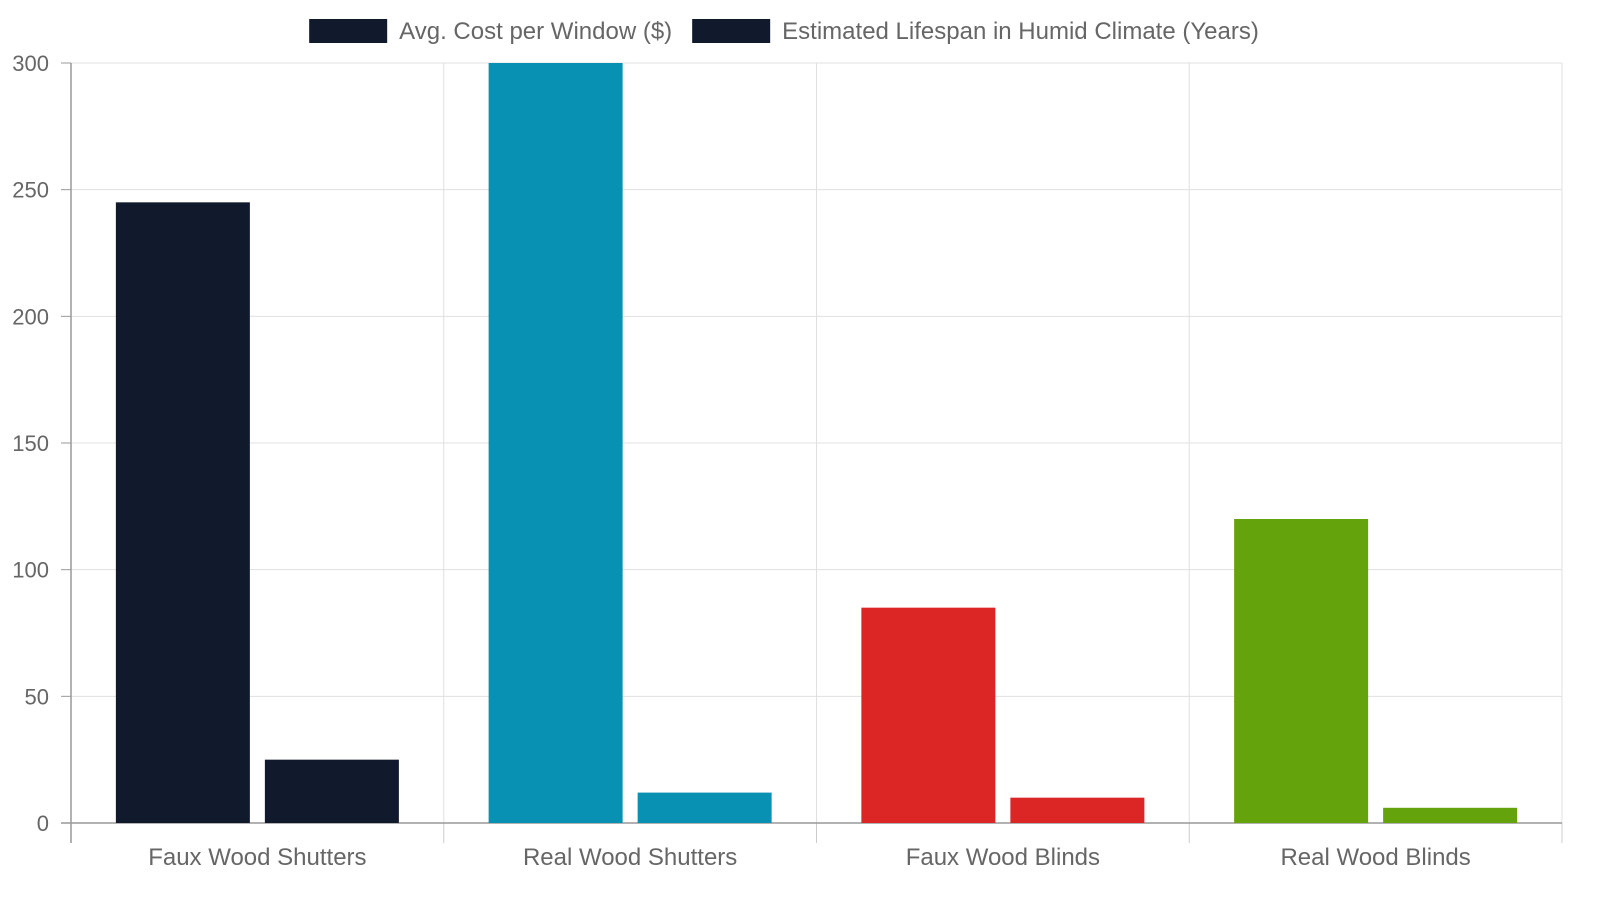  I want to click on y-tick-label: 200, so click(30, 316).